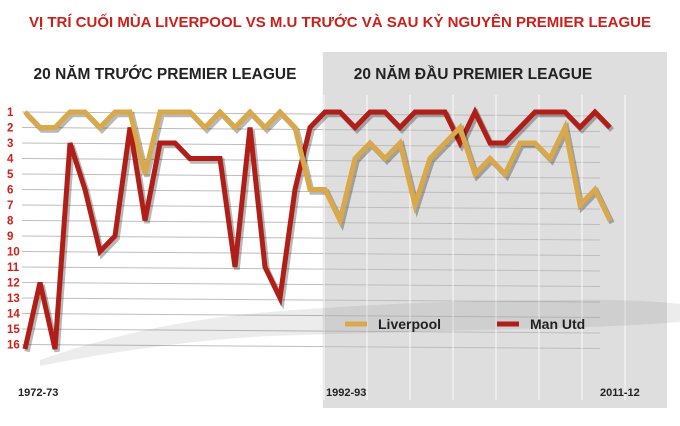 Image resolution: width=680 pixels, height=426 pixels. Describe the element at coordinates (465, 324) in the screenshot. I see `legend: Liverpool Man Utd` at that location.